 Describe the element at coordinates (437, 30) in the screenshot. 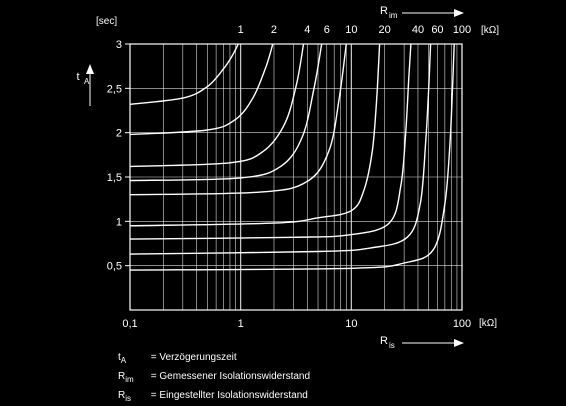

I see `top-tick-label: 60` at that location.